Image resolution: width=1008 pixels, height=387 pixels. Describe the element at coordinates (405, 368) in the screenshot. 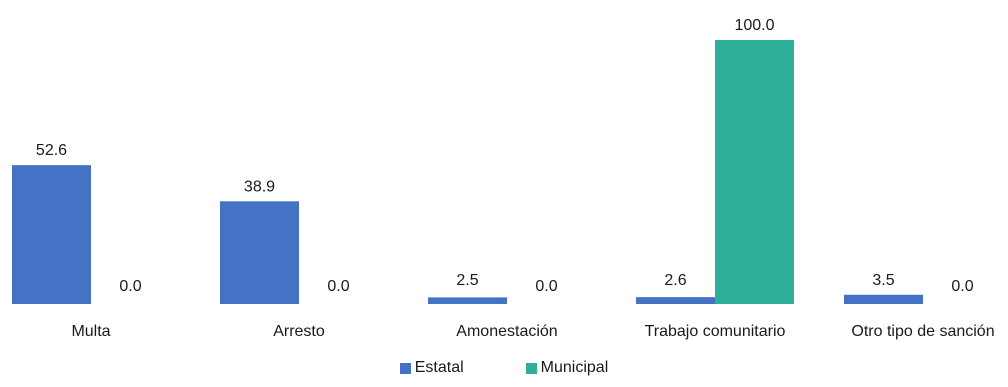

I see `legend-swatch-estatal` at that location.